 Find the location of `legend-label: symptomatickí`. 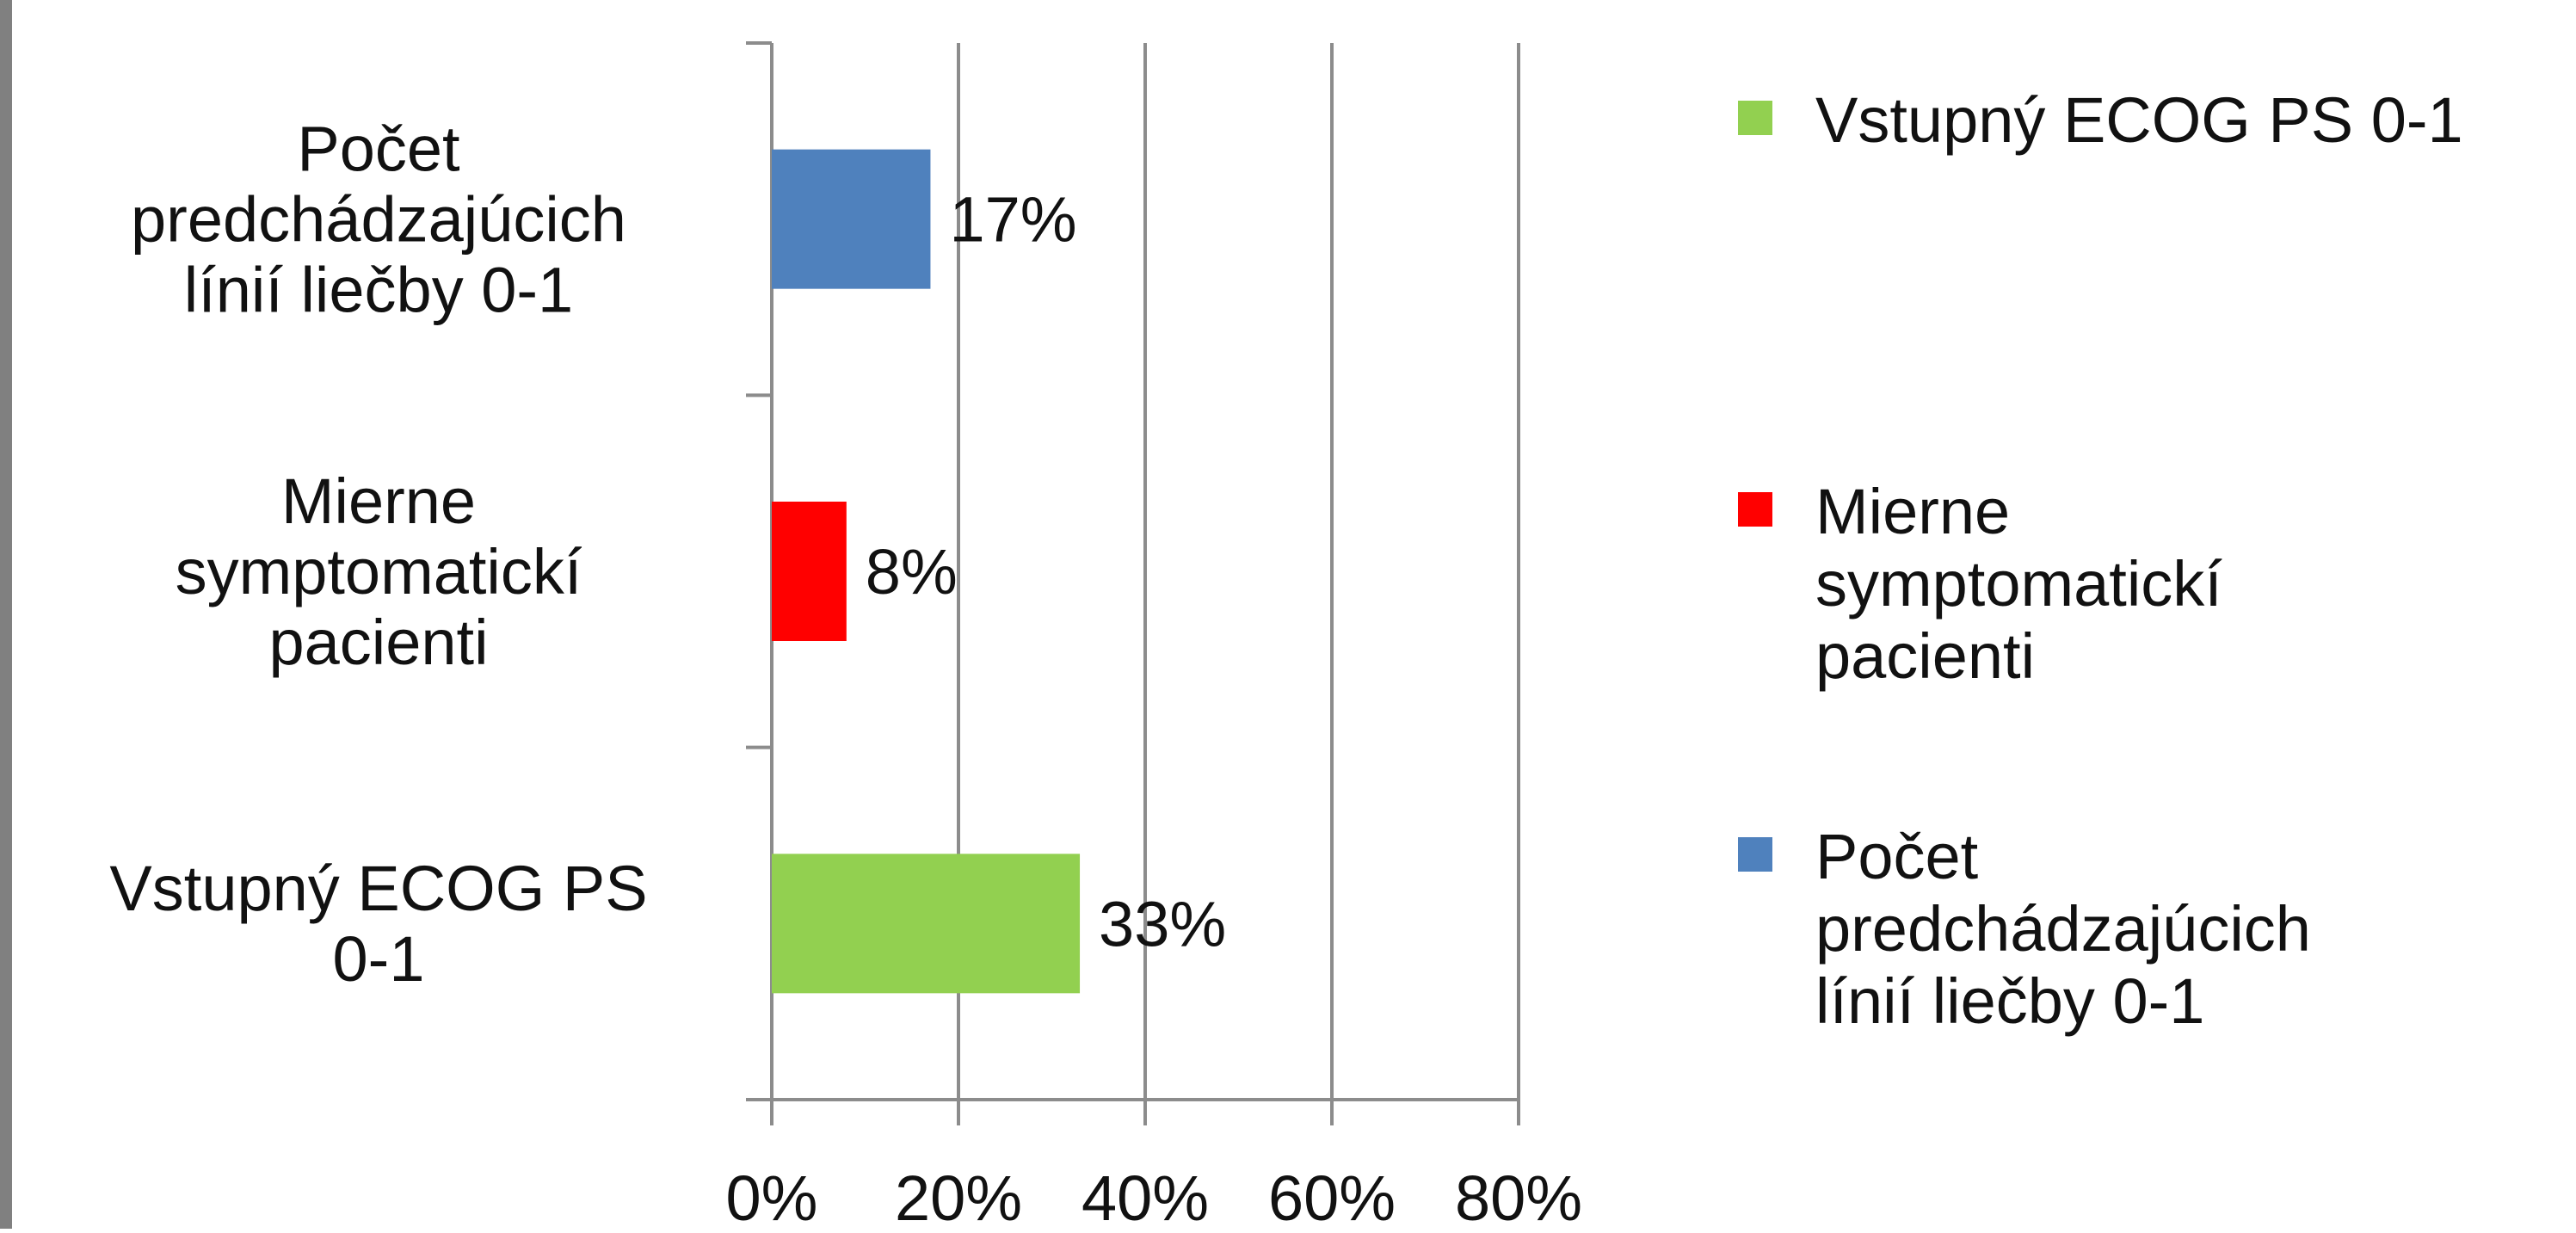

legend-label: symptomatickí is located at coordinates (2019, 584).